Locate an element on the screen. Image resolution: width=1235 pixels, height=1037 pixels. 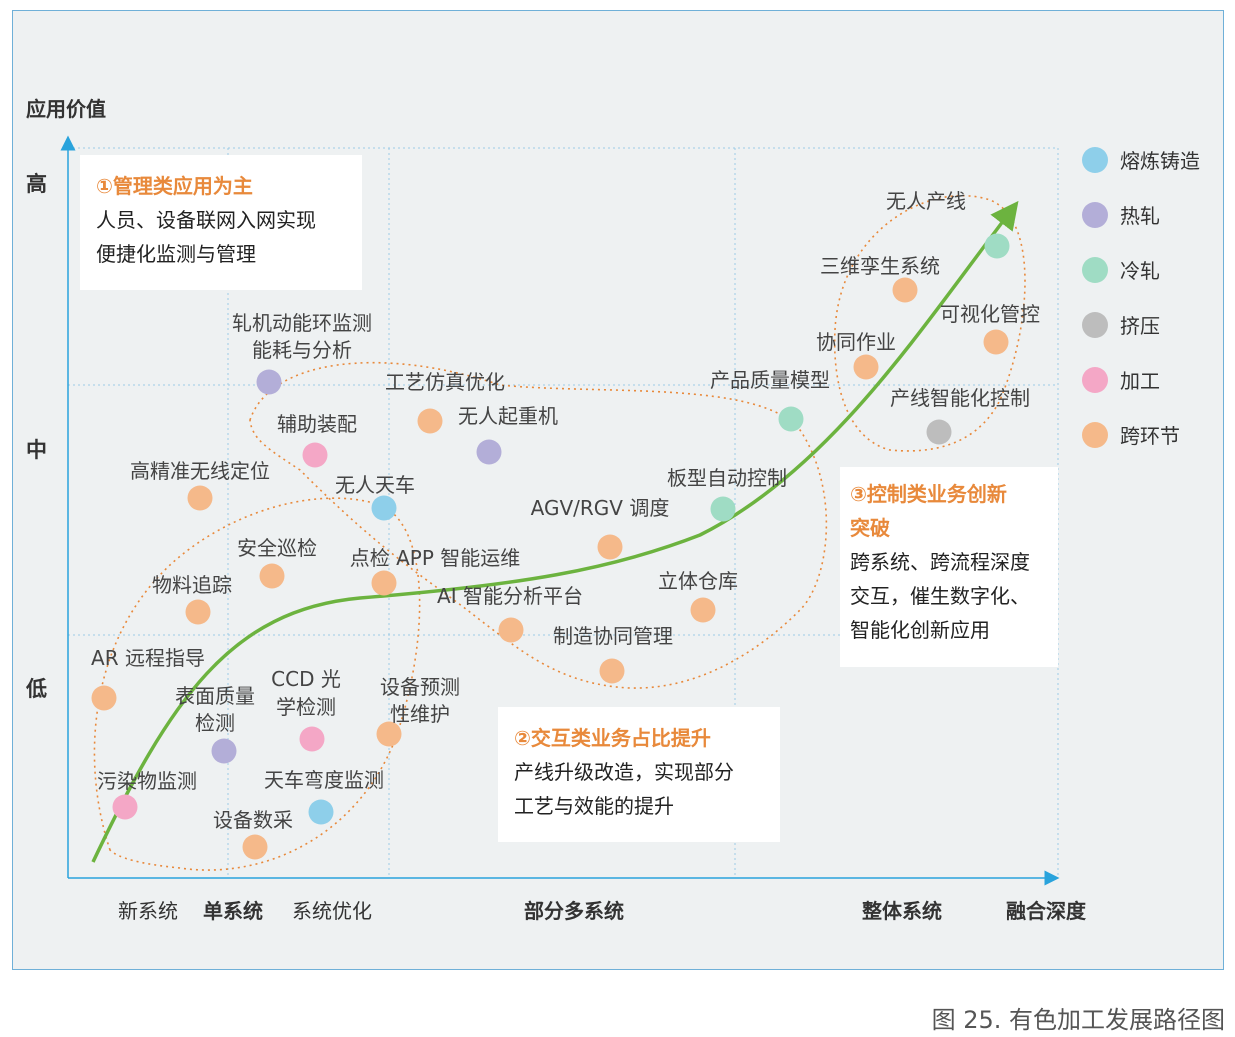
stage-1-title: ①管理类应用为主 is located at coordinates (174, 186).